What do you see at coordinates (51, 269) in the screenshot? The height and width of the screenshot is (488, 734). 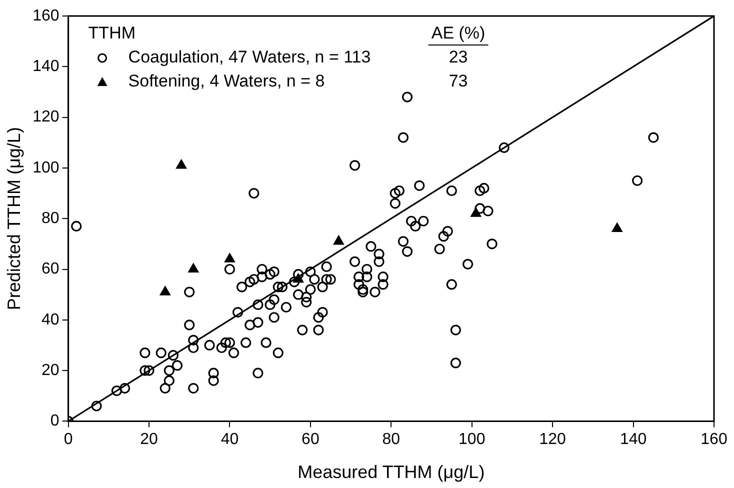 I see `y-tick-label: 60` at bounding box center [51, 269].